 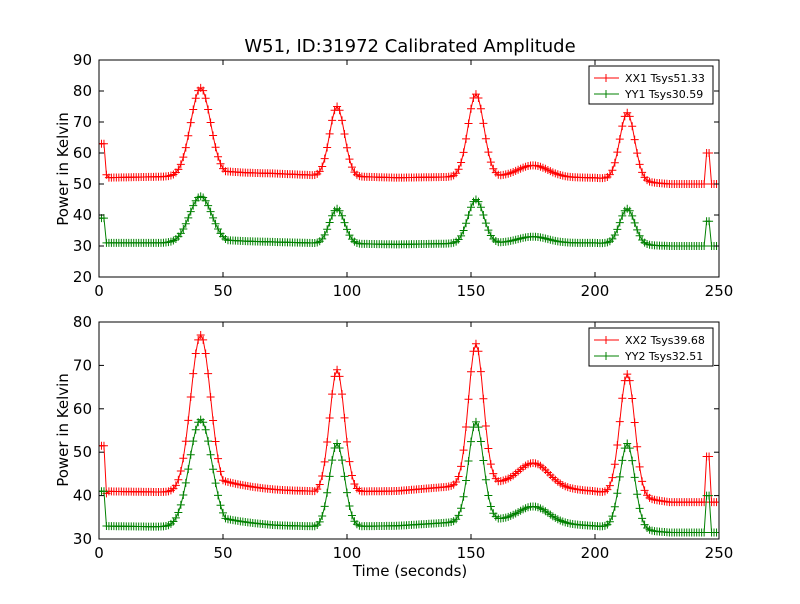 What do you see at coordinates (222, 553) in the screenshot?
I see `x-tick-label: 50` at bounding box center [222, 553].